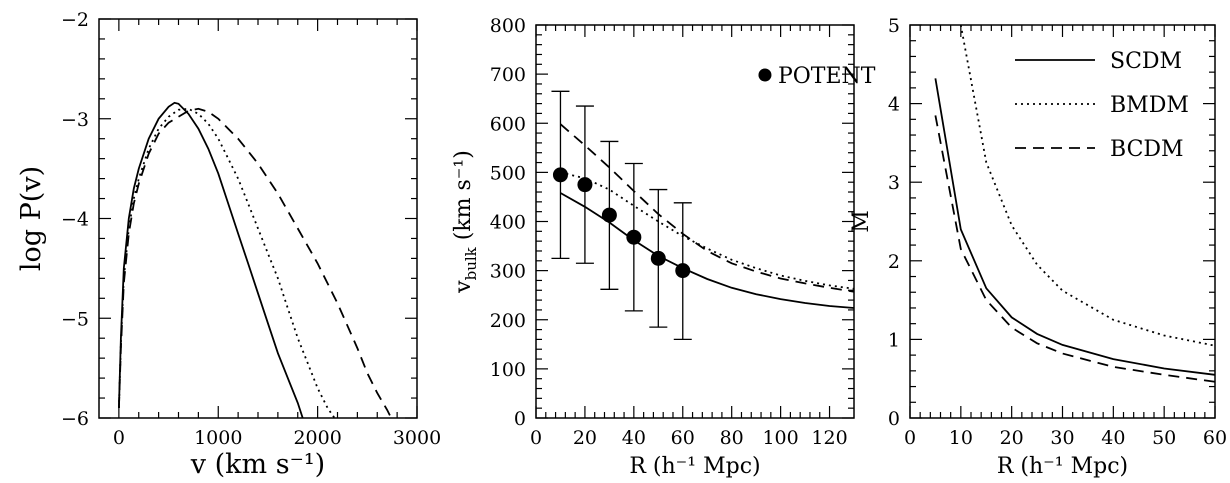 The width and height of the screenshot is (1230, 483). I want to click on y-axis-label: log P(v), so click(31, 218).